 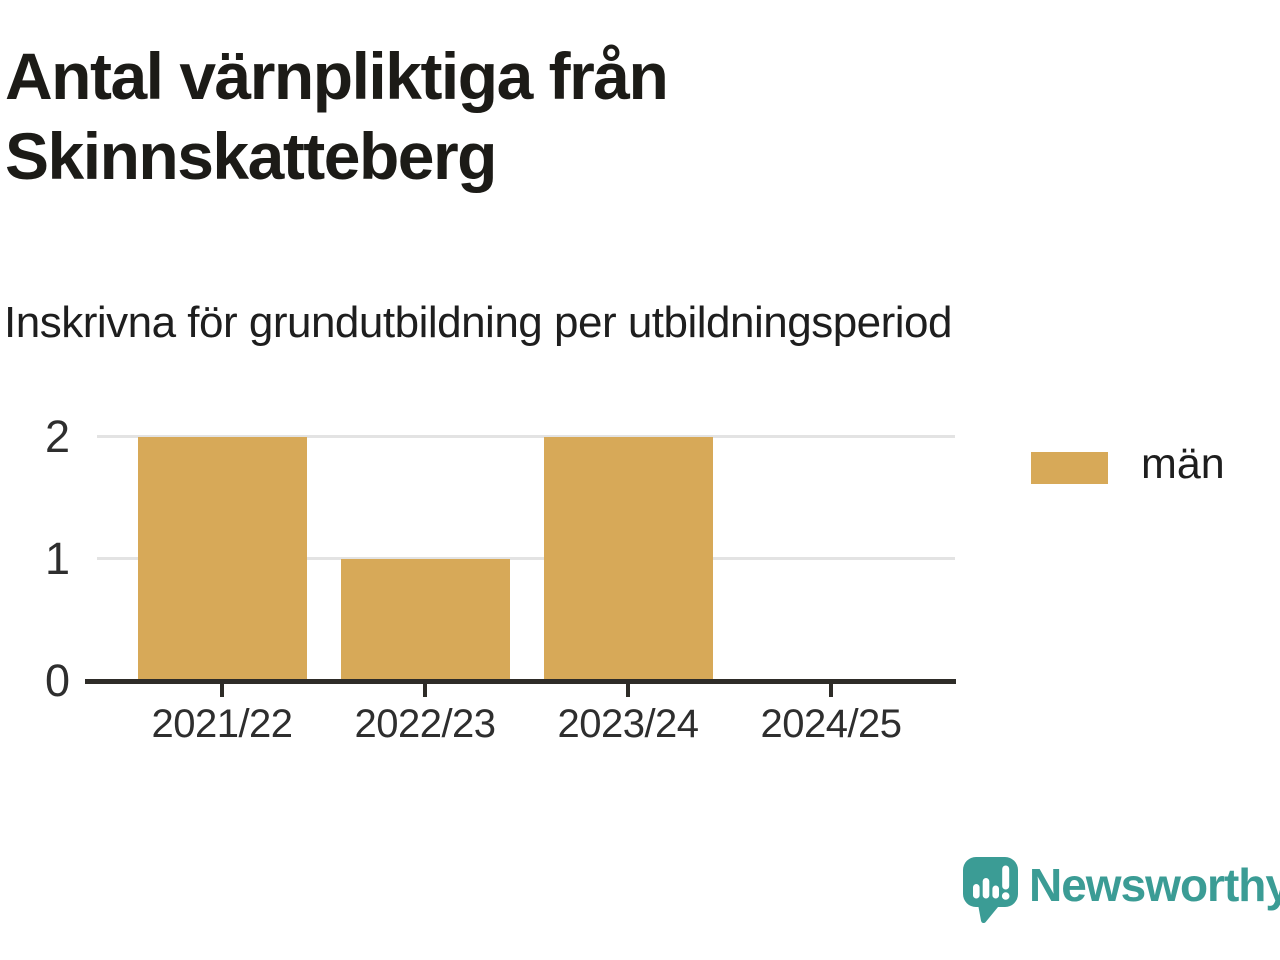 What do you see at coordinates (222, 724) in the screenshot?
I see `x-axis-label-2021/22: 2021/22` at bounding box center [222, 724].